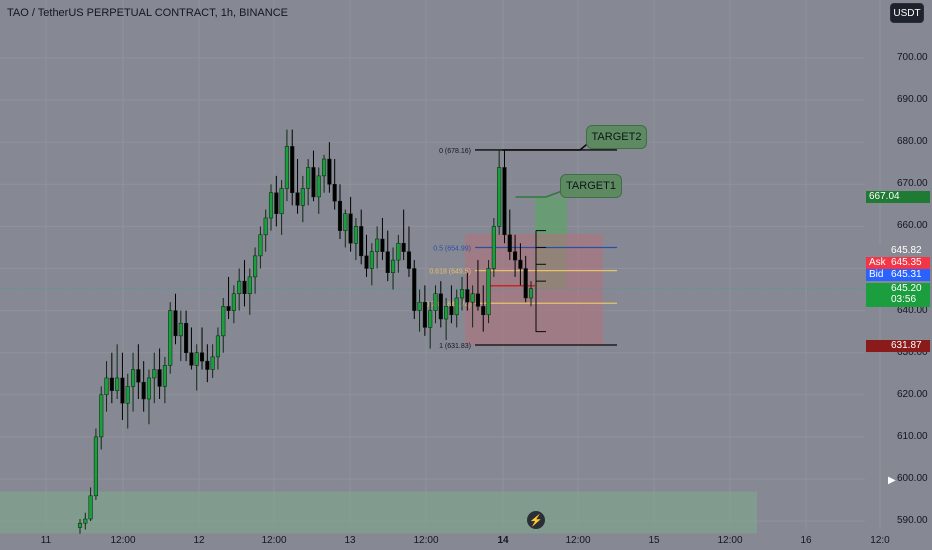 The width and height of the screenshot is (932, 550). Describe the element at coordinates (806, 540) in the screenshot. I see `time-axis-label: 16` at that location.